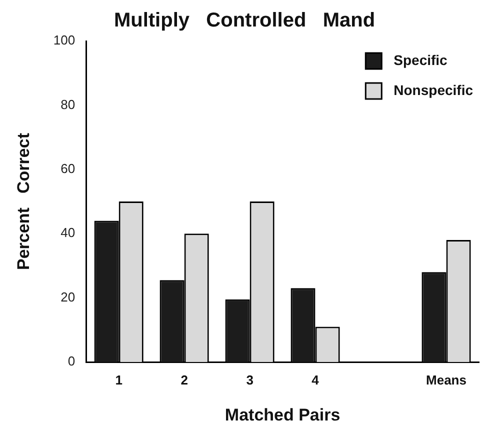 The image size is (499, 435). Describe the element at coordinates (23, 201) in the screenshot. I see `y-axis-title: Percent Correct` at that location.